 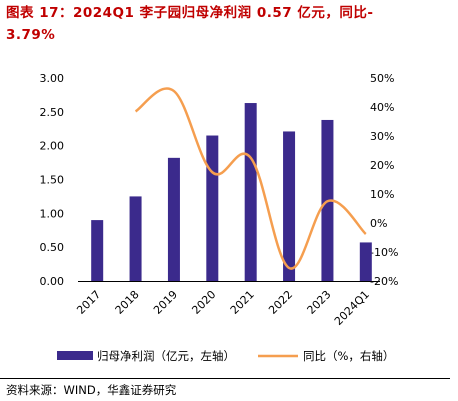 What do you see at coordinates (319, 302) in the screenshot?
I see `x-tick-label: 2023` at bounding box center [319, 302].